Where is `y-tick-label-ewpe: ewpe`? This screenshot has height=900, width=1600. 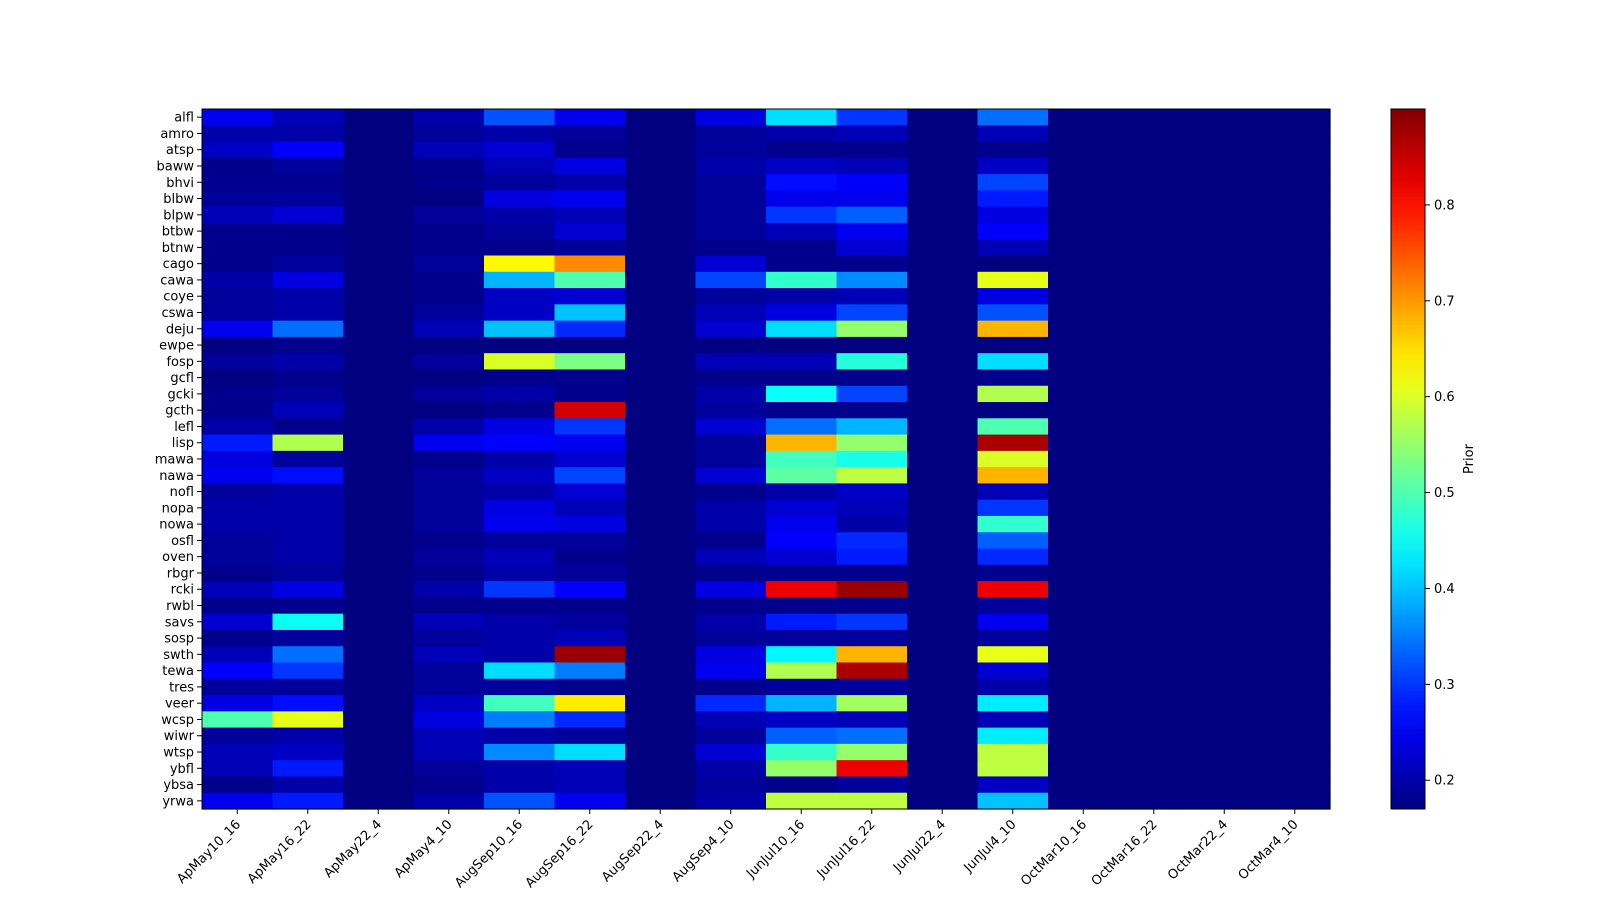
y-tick-label-ewpe: ewpe is located at coordinates (176, 346).